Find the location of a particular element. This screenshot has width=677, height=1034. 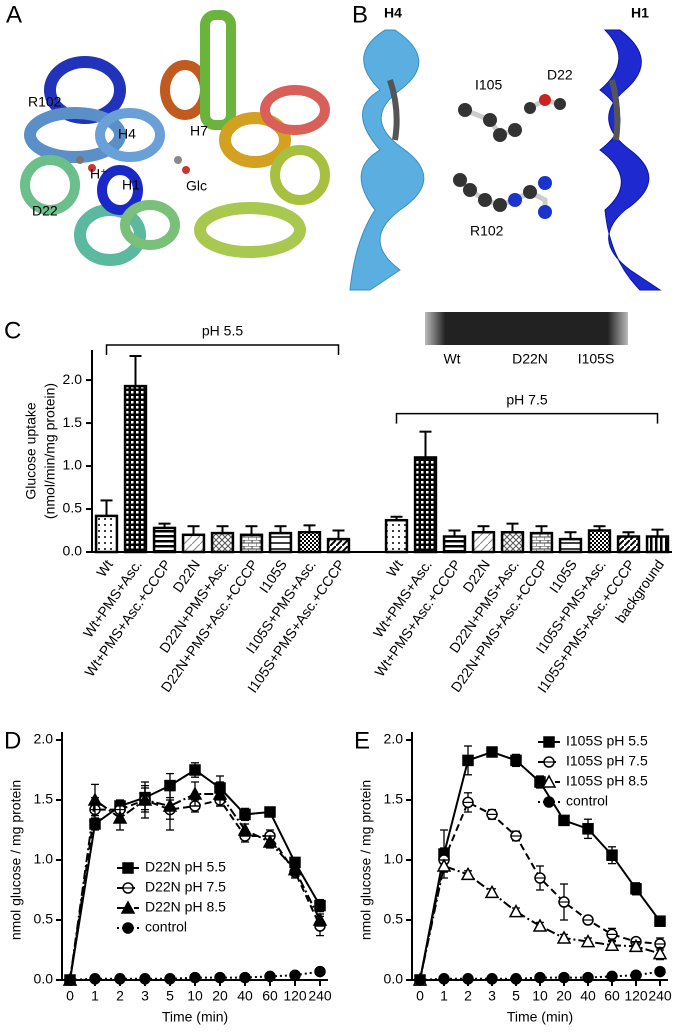

y-tick-label: 0.5 is located at coordinates (44, 919).